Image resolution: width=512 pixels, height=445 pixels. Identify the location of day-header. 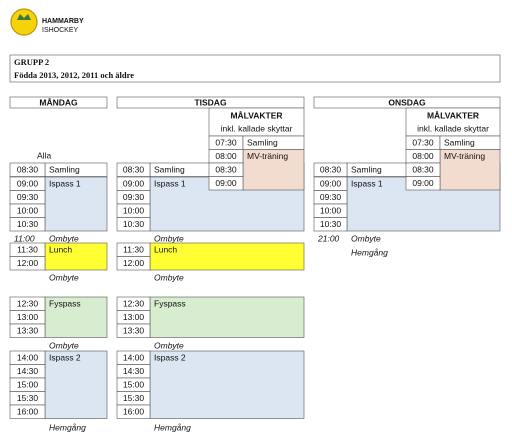
(58, 102).